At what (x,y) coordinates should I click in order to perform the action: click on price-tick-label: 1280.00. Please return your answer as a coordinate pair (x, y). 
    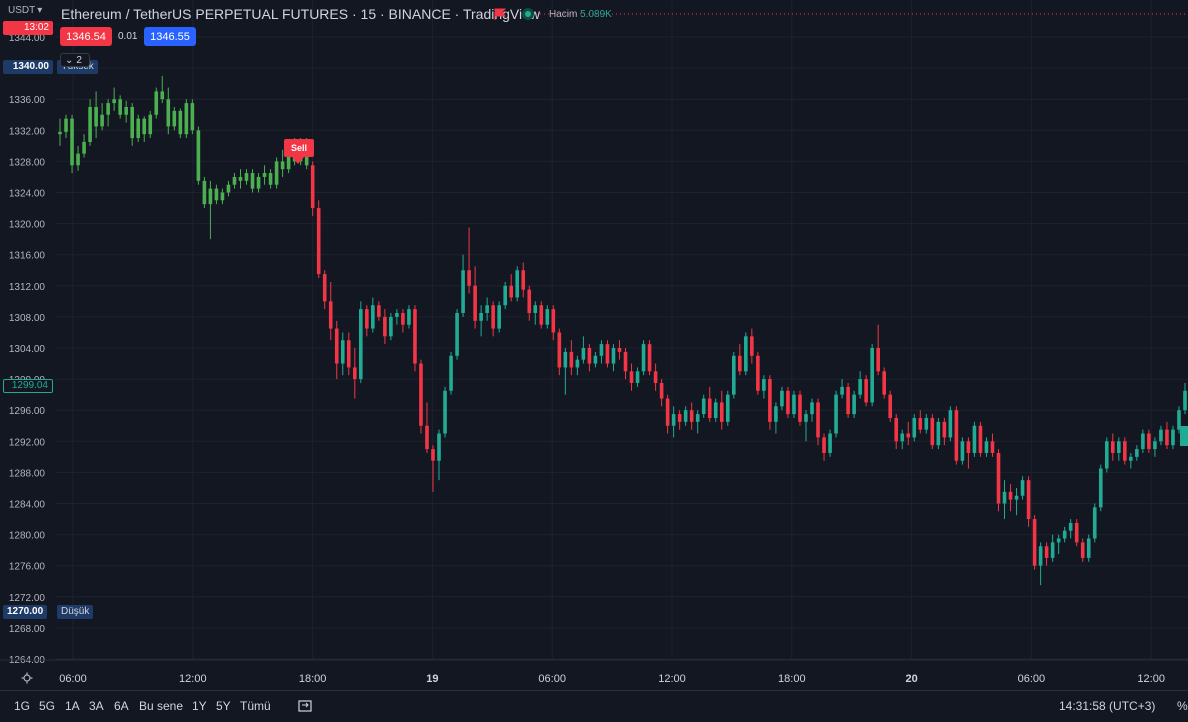
    Looking at the image, I should click on (27, 536).